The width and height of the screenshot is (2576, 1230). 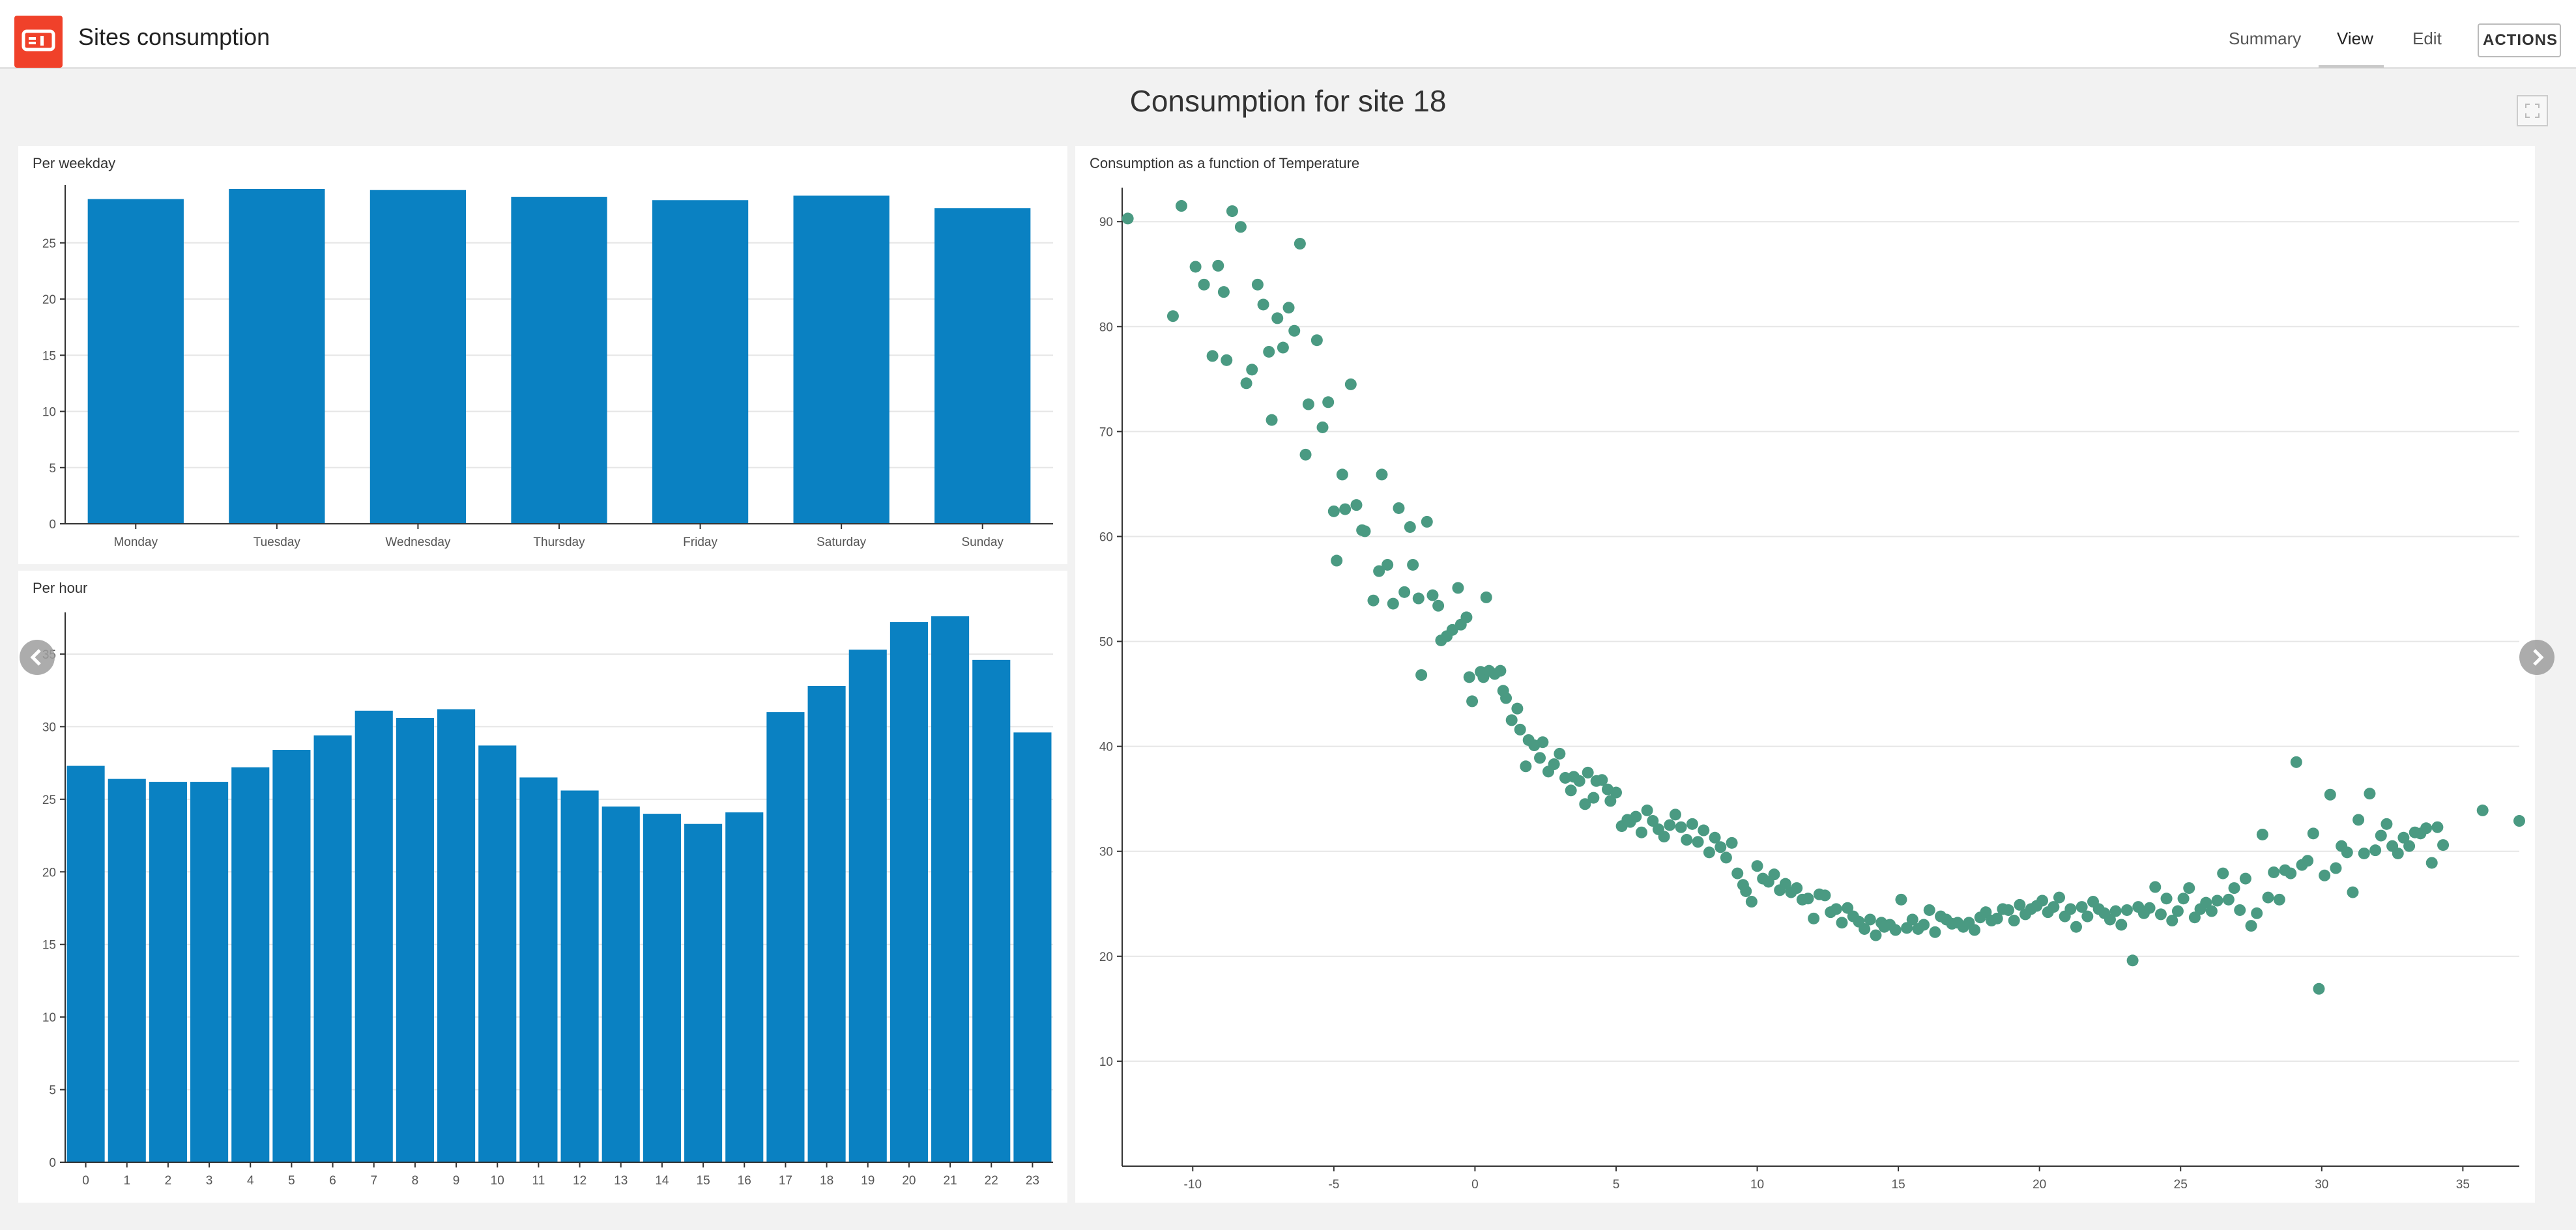 I want to click on scatter-x-tick-label: 15, so click(x=1898, y=1185).